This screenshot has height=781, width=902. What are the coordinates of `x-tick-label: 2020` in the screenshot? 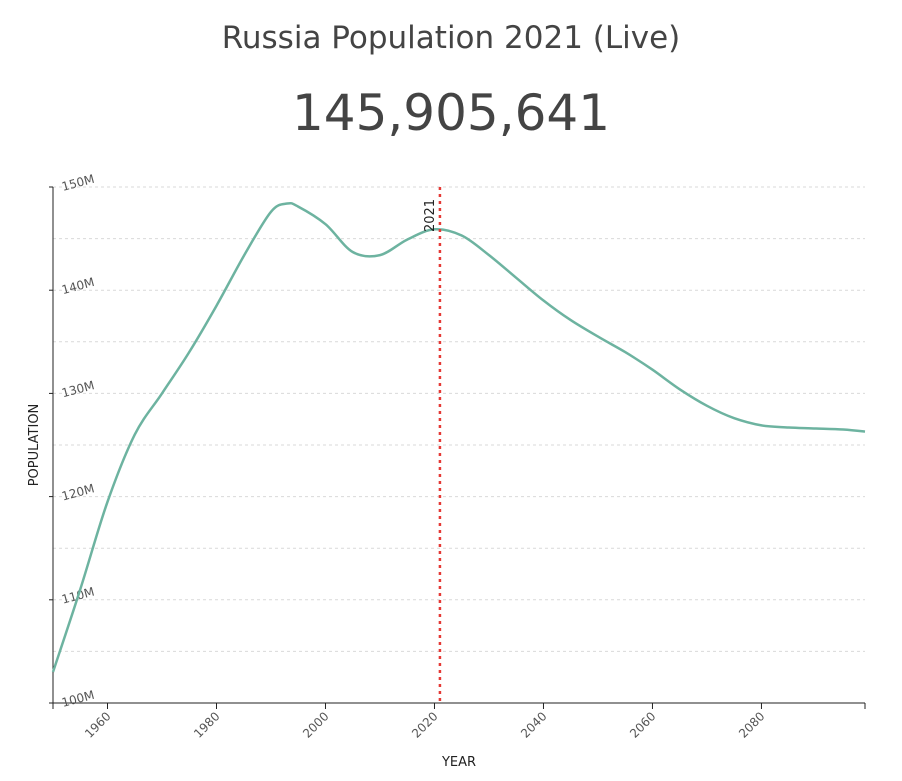 It's located at (424, 724).